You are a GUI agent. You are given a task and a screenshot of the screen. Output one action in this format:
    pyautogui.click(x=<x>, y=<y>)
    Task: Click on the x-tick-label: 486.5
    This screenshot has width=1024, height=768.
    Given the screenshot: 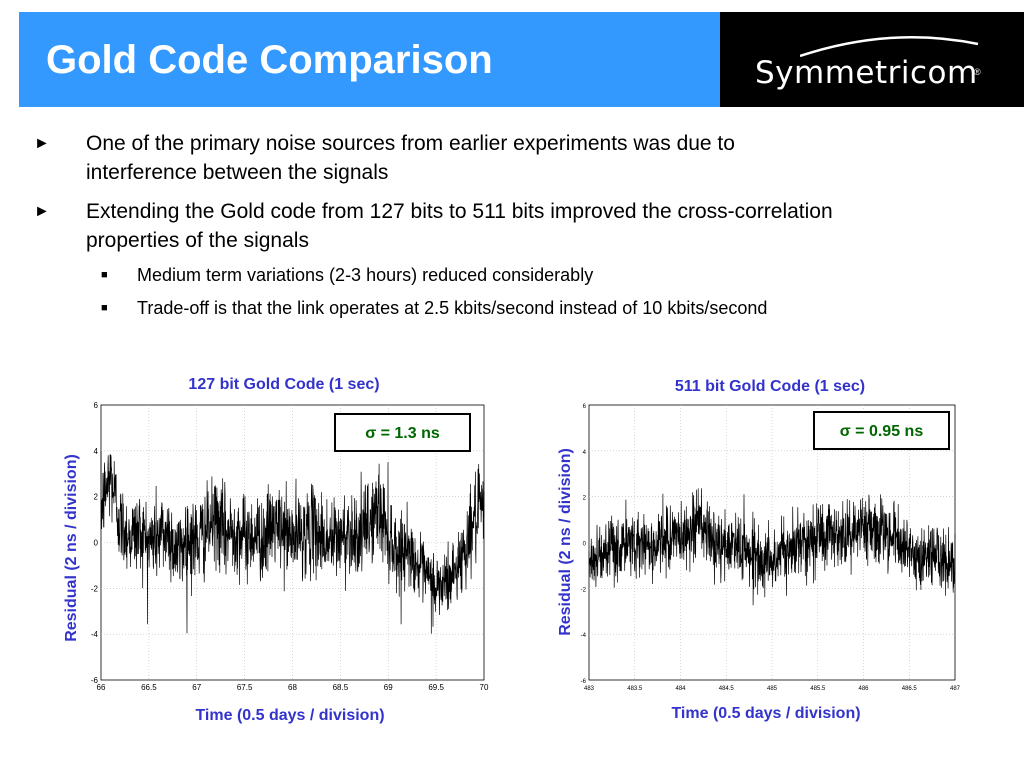 What is the action you would take?
    pyautogui.click(x=910, y=689)
    